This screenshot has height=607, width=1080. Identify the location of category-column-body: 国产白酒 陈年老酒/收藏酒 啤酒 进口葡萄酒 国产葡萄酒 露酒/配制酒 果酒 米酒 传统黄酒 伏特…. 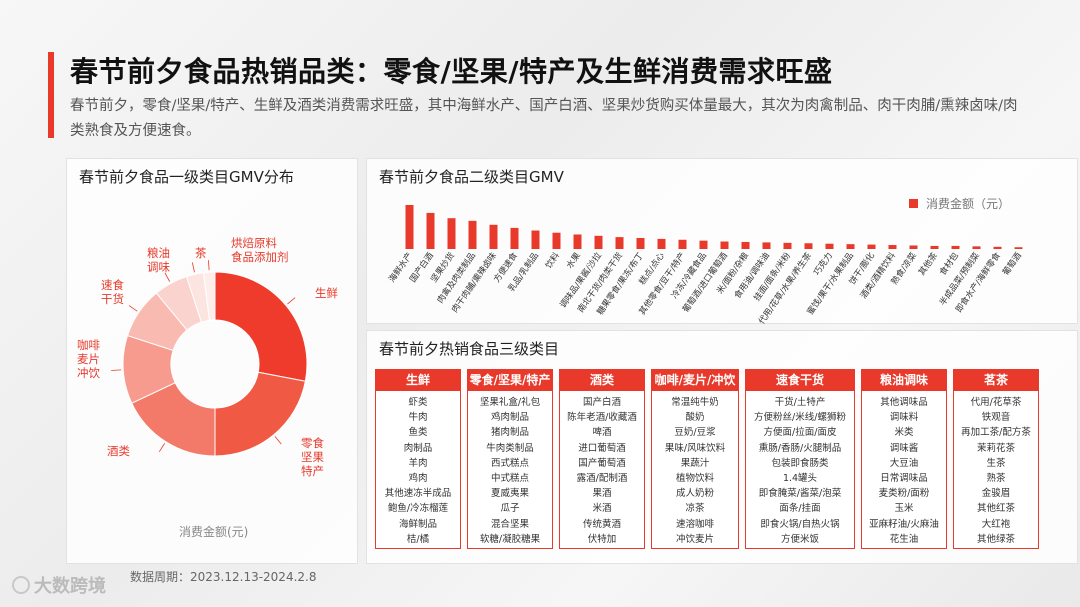
(602, 470).